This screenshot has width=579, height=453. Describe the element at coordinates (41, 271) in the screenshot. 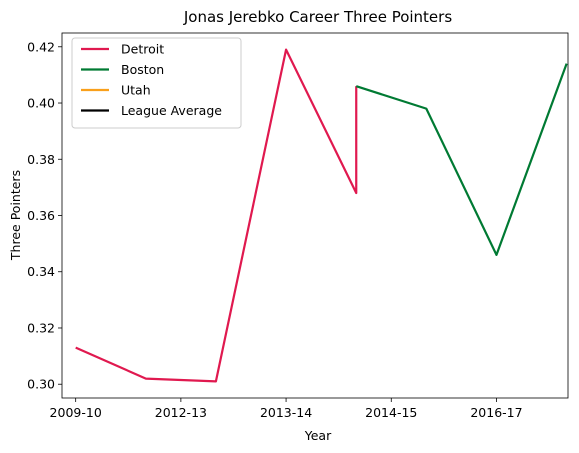

I see `y-tick-label: 0.34` at that location.